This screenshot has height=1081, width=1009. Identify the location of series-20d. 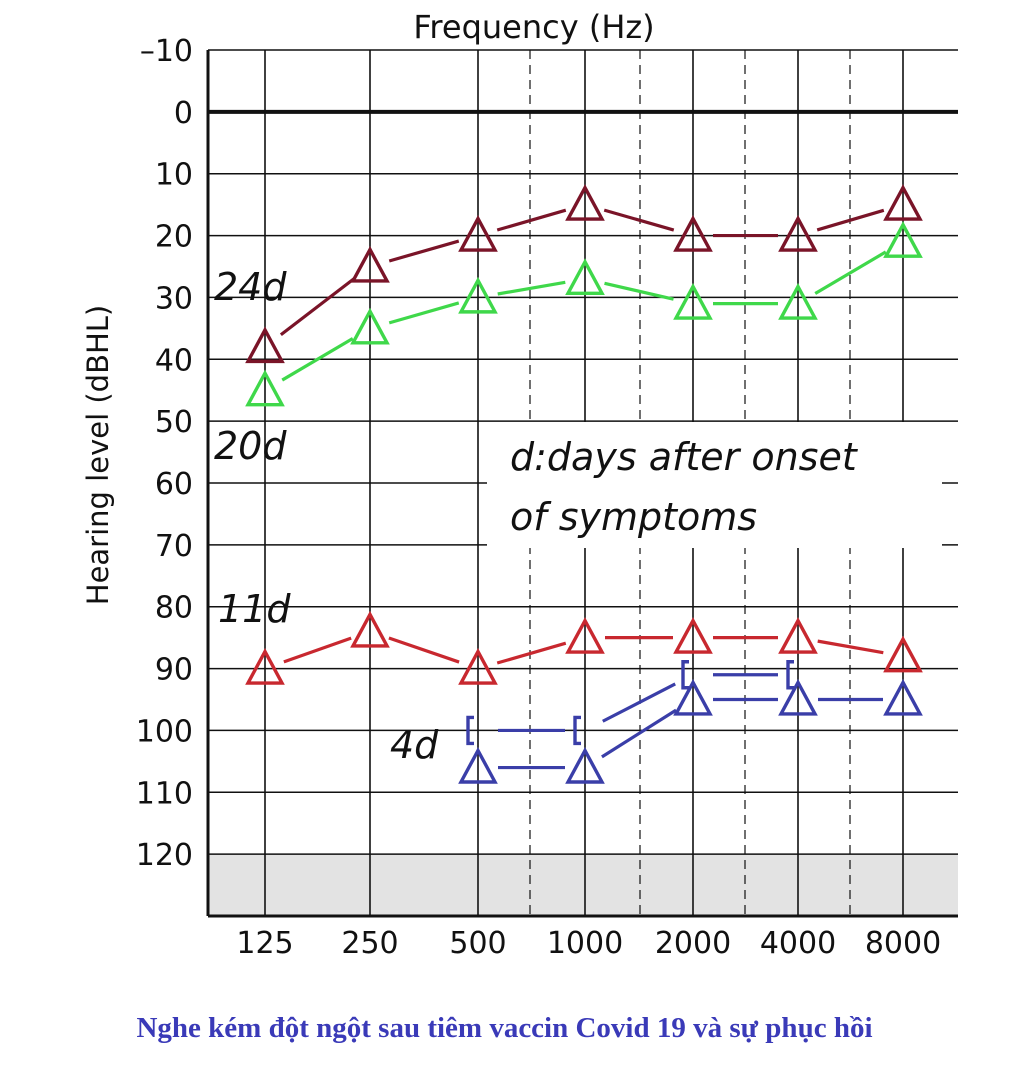
(584, 314).